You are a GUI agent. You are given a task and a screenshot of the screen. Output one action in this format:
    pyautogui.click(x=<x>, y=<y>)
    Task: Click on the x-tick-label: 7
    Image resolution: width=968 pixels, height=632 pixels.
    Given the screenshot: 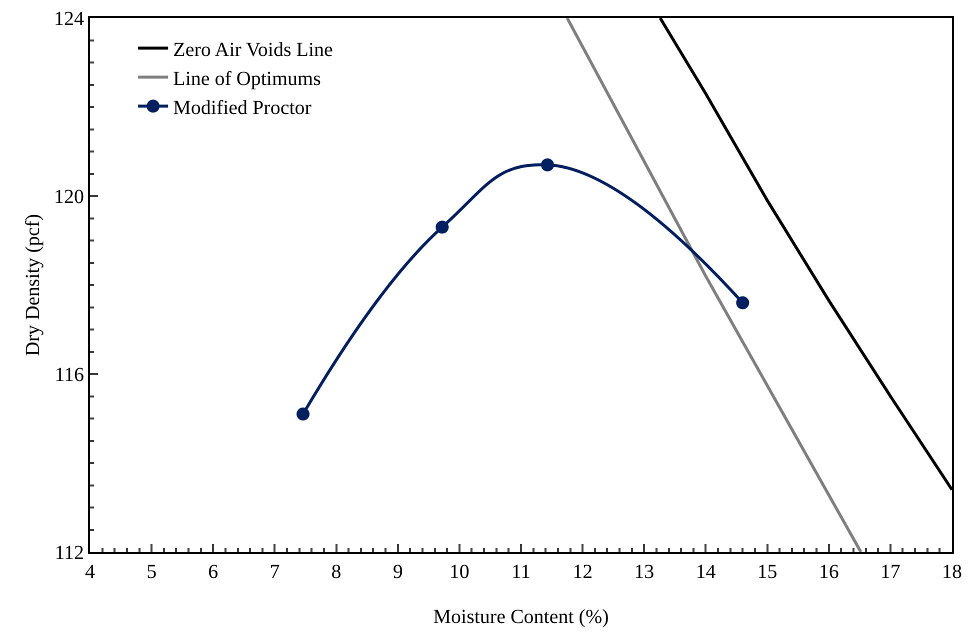 What is the action you would take?
    pyautogui.click(x=275, y=572)
    